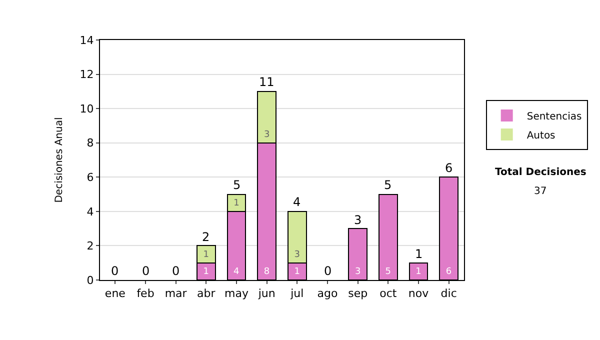 The image size is (600, 340). What do you see at coordinates (388, 272) in the screenshot?
I see `data-label: 5` at bounding box center [388, 272].